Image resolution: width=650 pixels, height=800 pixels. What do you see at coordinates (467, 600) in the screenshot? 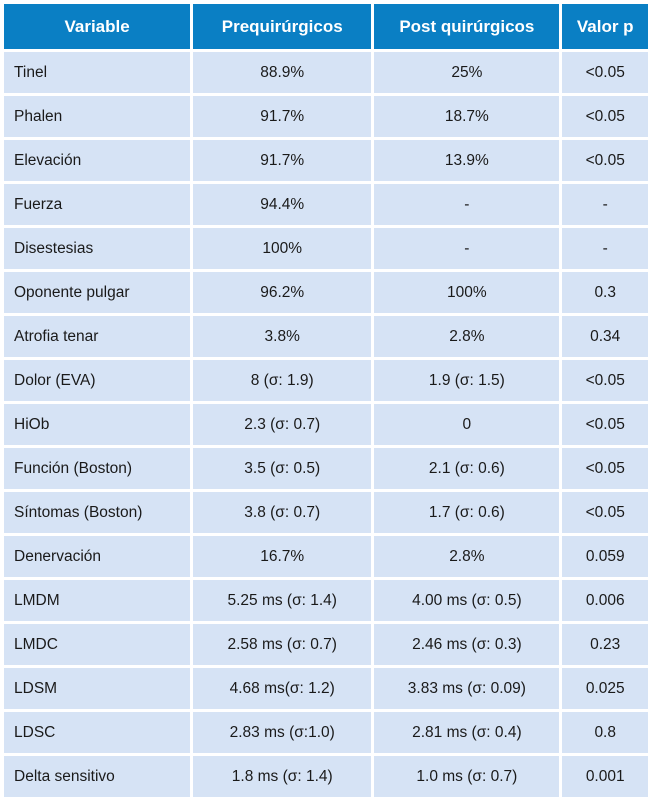
I see `post-cell: 4.00 ms (σ: 0.5)` at bounding box center [467, 600].